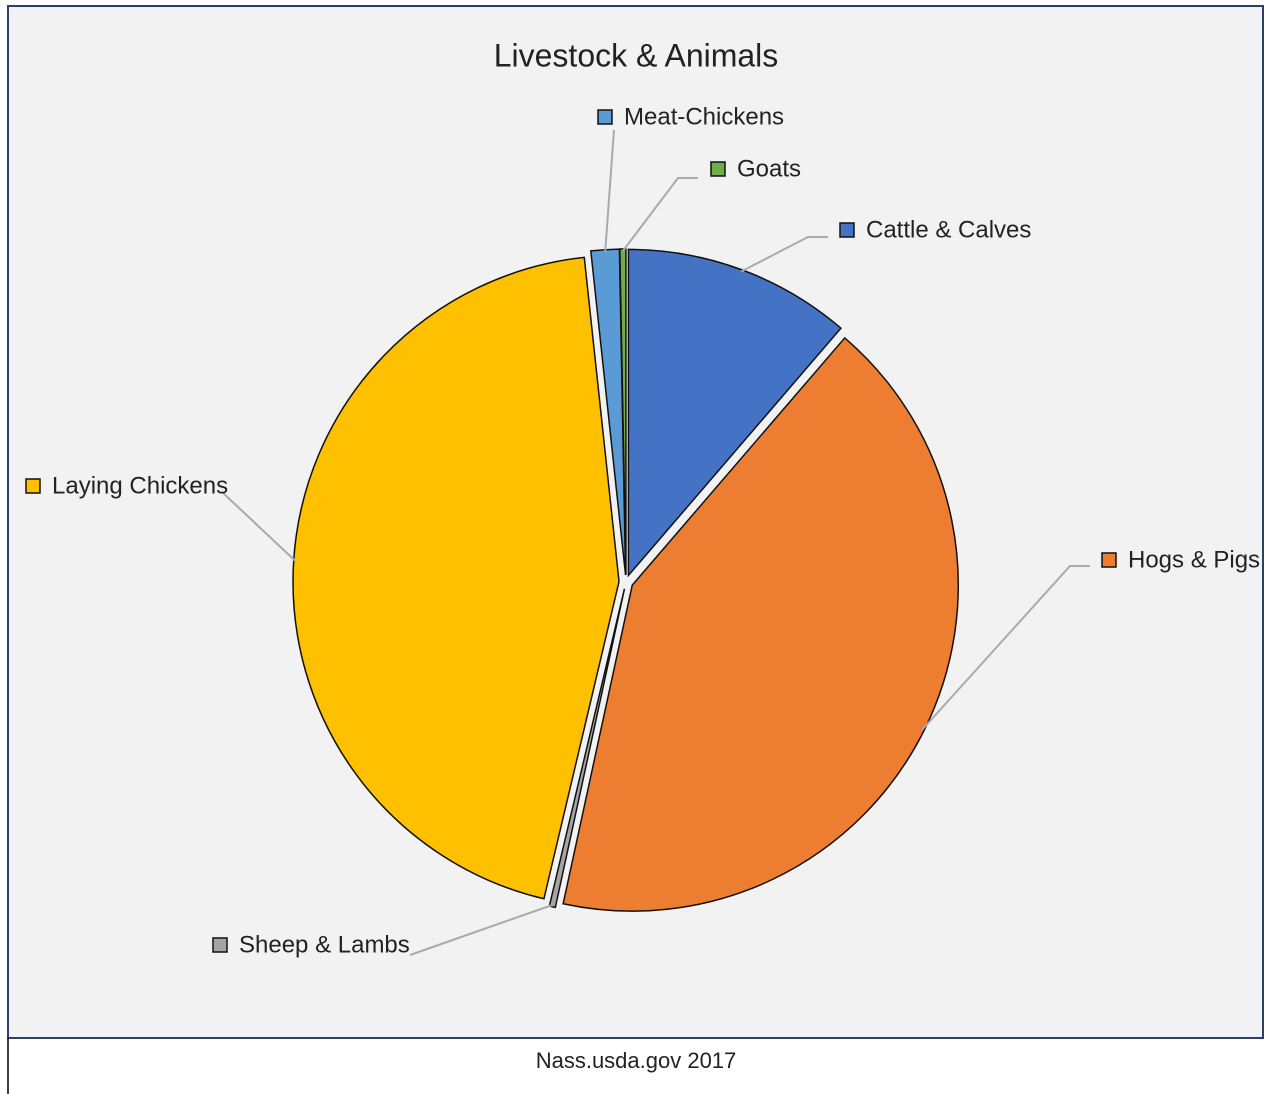 This screenshot has height=1094, width=1266. Describe the element at coordinates (769, 168) in the screenshot. I see `slice-label: Goats` at that location.